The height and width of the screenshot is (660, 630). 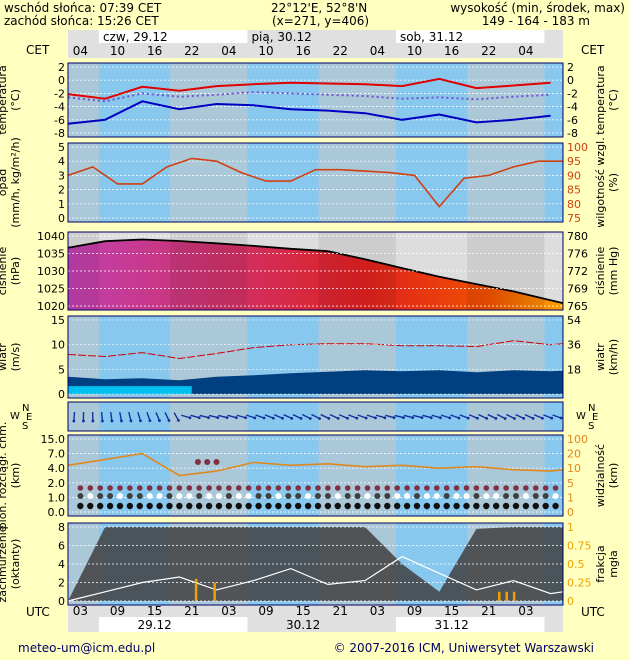 I want to click on temperature-left-tick: -2, so click(x=59, y=93).